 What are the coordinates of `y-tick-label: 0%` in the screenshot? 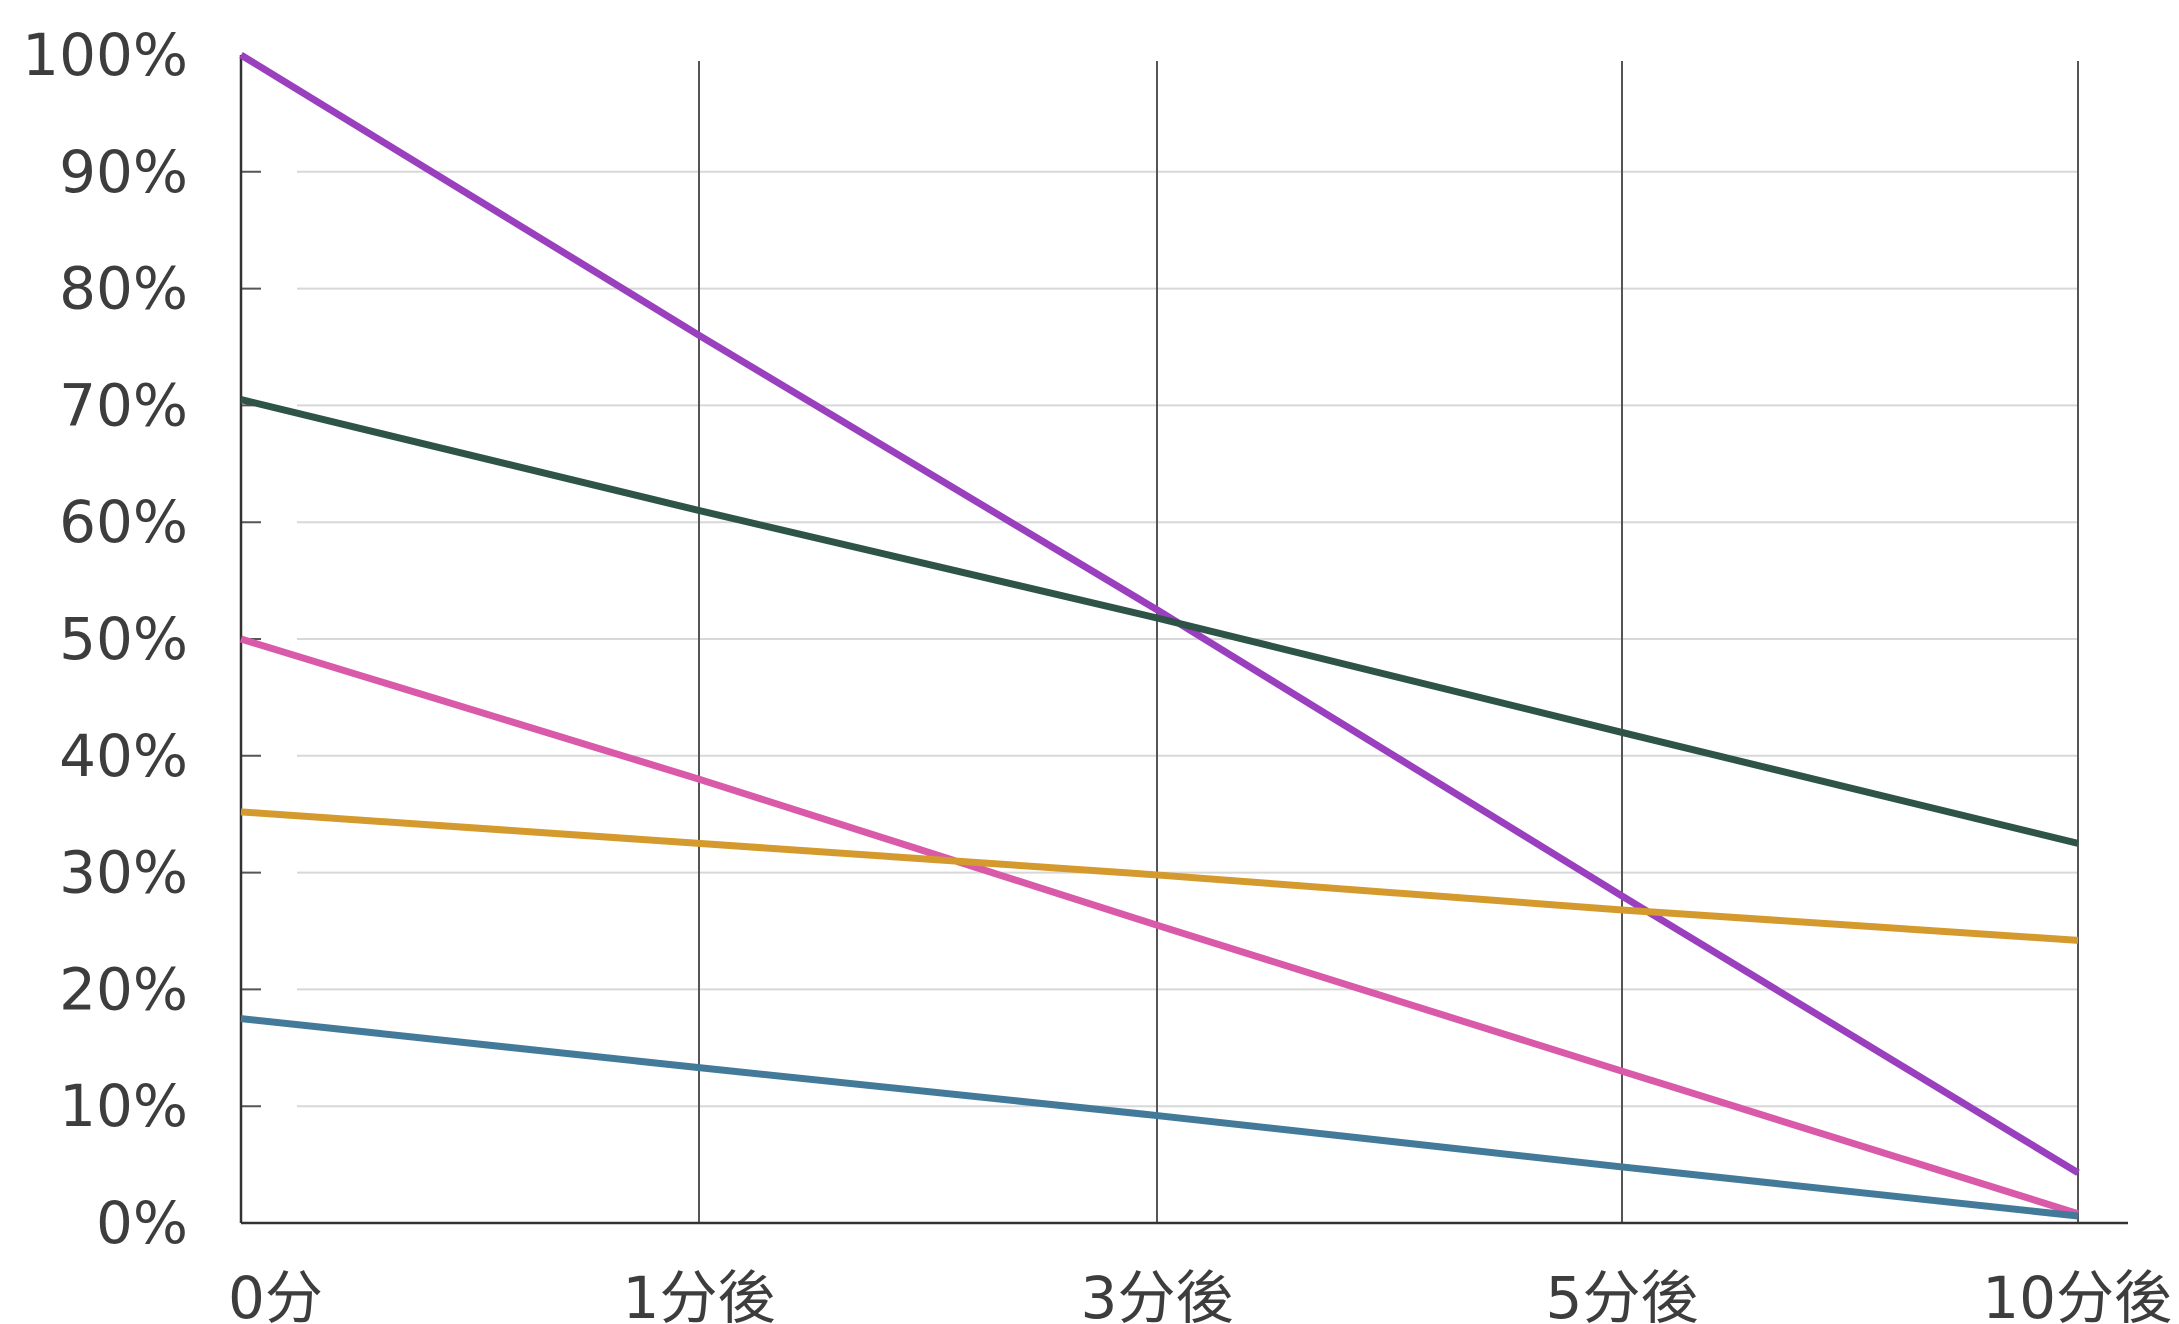 It's located at (142, 1223).